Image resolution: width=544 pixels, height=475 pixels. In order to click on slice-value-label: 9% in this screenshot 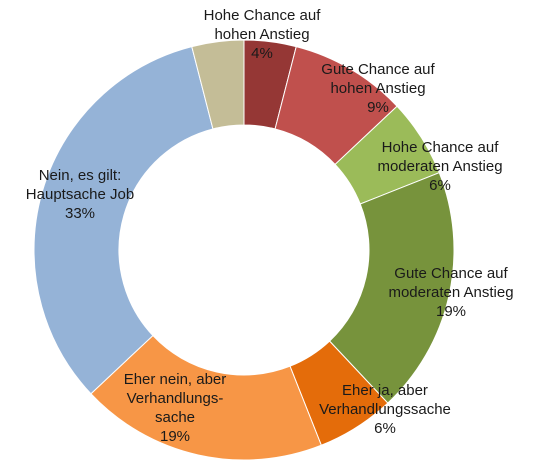, I will do `click(378, 107)`.